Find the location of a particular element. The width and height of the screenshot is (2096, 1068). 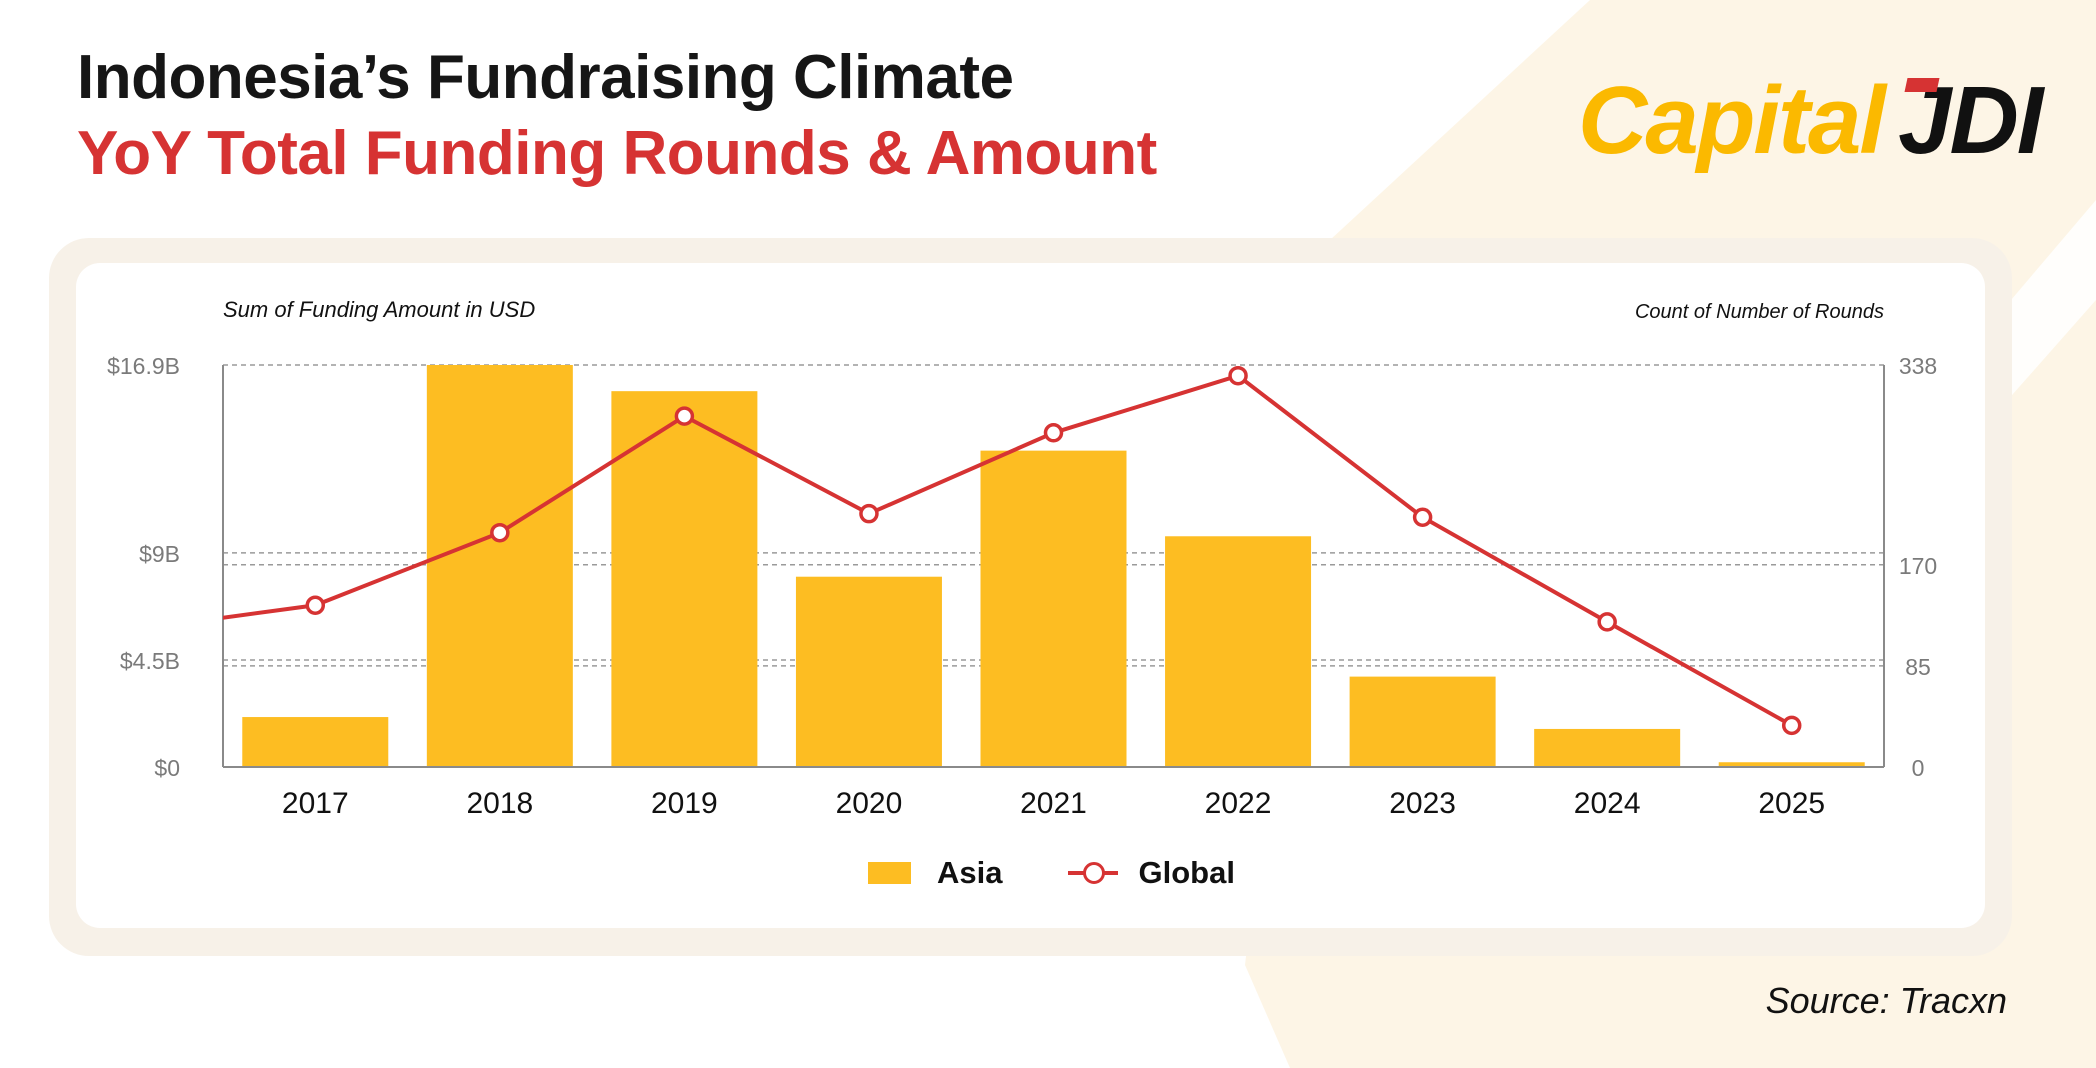

global-point-2019 is located at coordinates (684, 416).